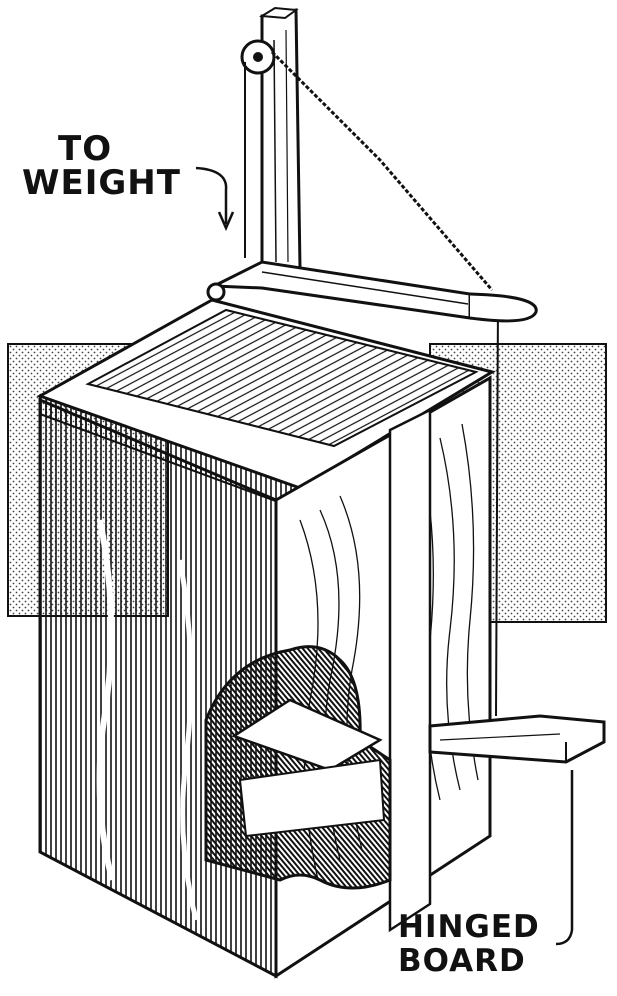  I want to click on lever-arm, so click(372, 291).